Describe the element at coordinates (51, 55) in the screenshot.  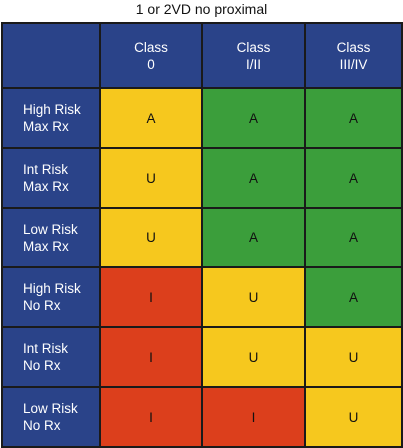
I see `corner-header` at that location.